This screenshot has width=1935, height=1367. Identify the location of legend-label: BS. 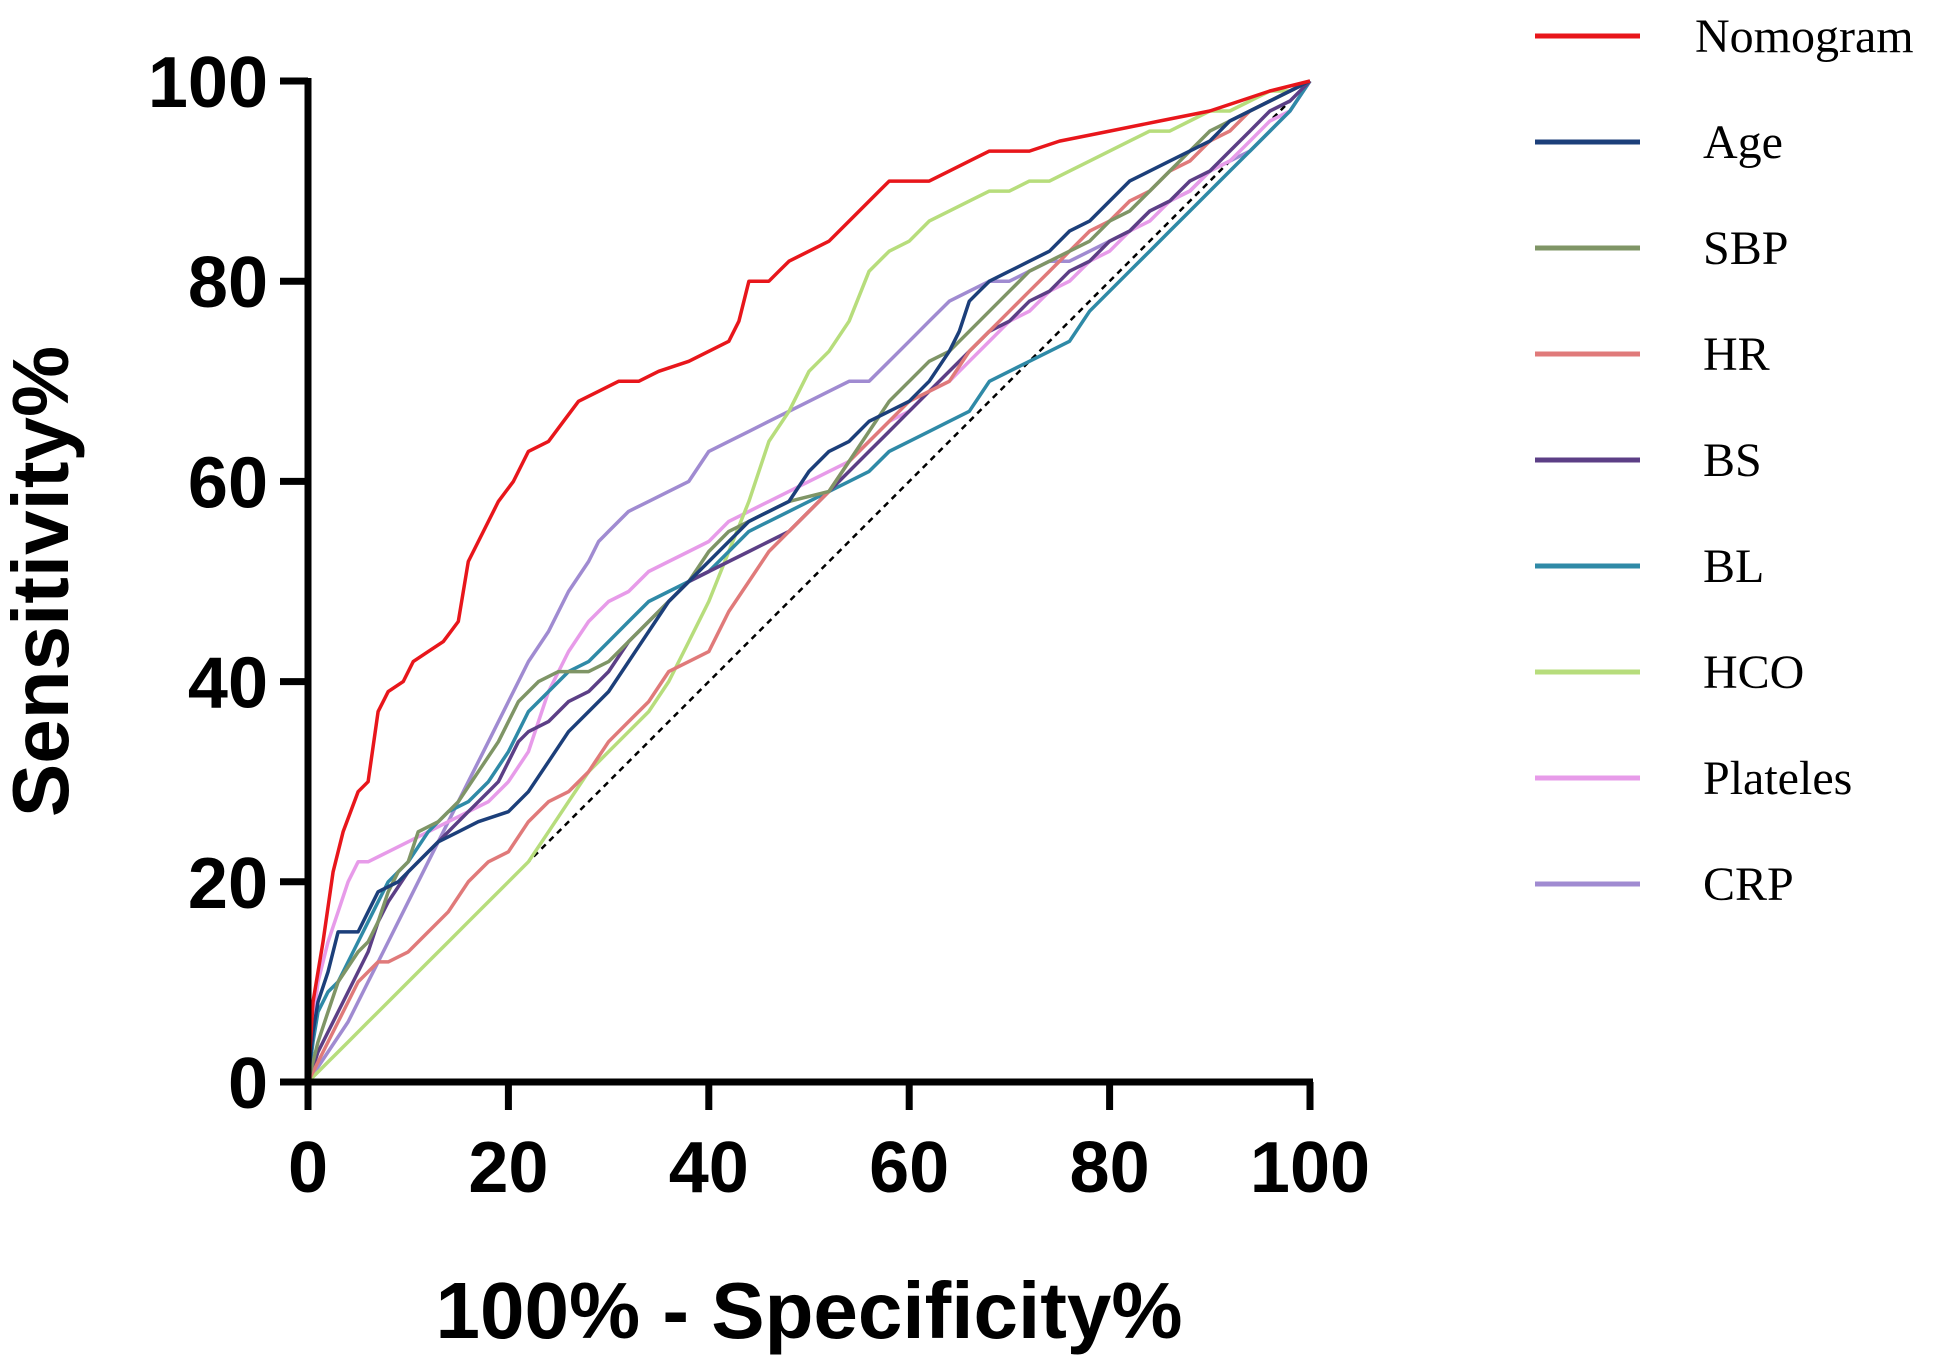
(1732, 460).